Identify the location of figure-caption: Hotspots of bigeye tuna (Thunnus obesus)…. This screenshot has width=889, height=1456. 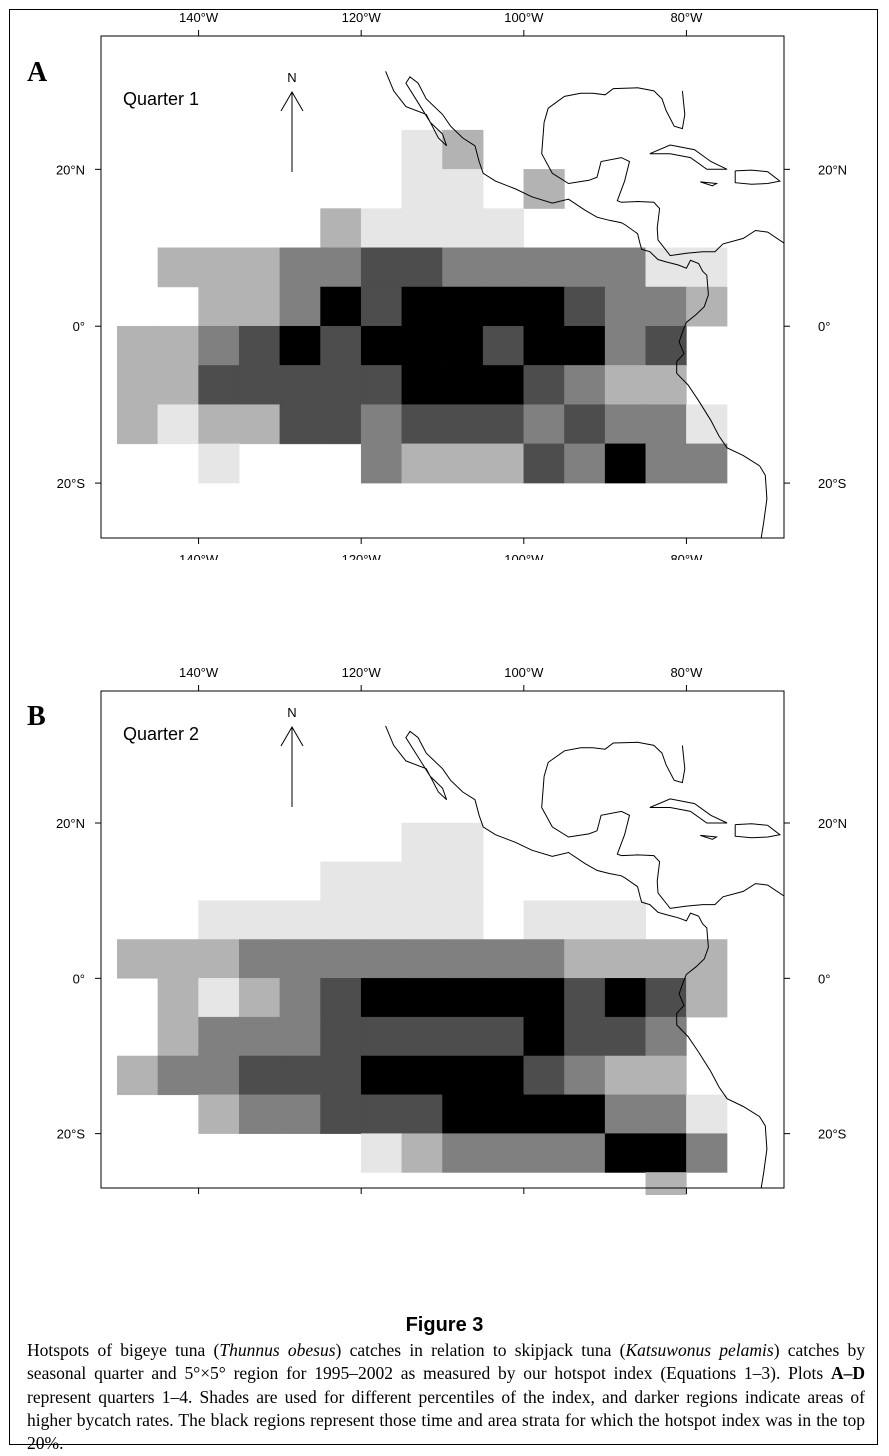
(446, 1397).